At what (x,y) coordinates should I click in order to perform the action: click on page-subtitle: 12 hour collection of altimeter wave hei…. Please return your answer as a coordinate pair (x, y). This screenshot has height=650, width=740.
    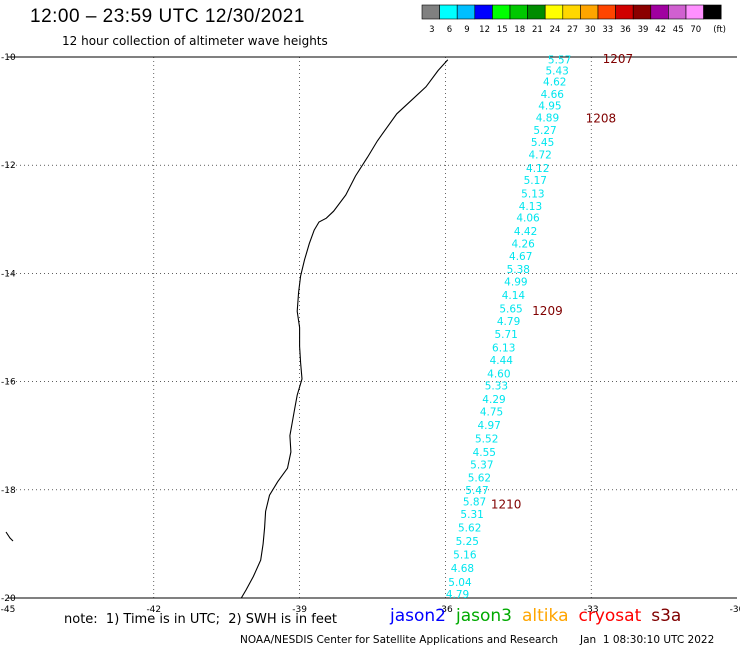
    Looking at the image, I should click on (195, 41).